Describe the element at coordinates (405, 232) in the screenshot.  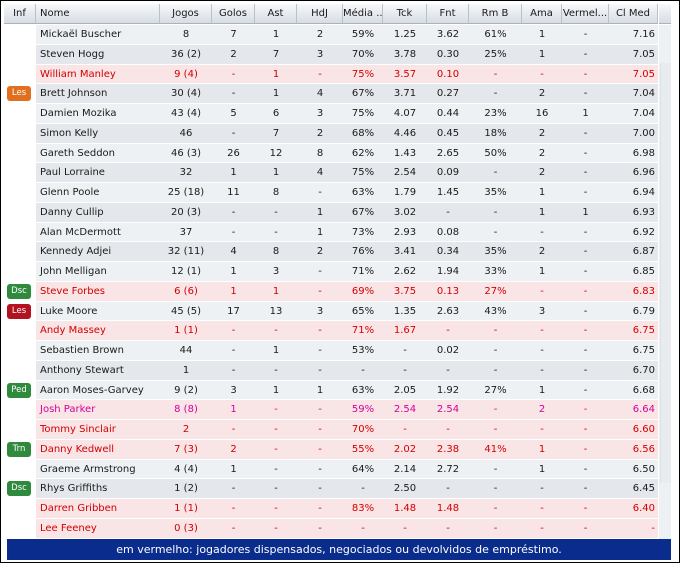
I see `stat-tck: 2.93` at that location.